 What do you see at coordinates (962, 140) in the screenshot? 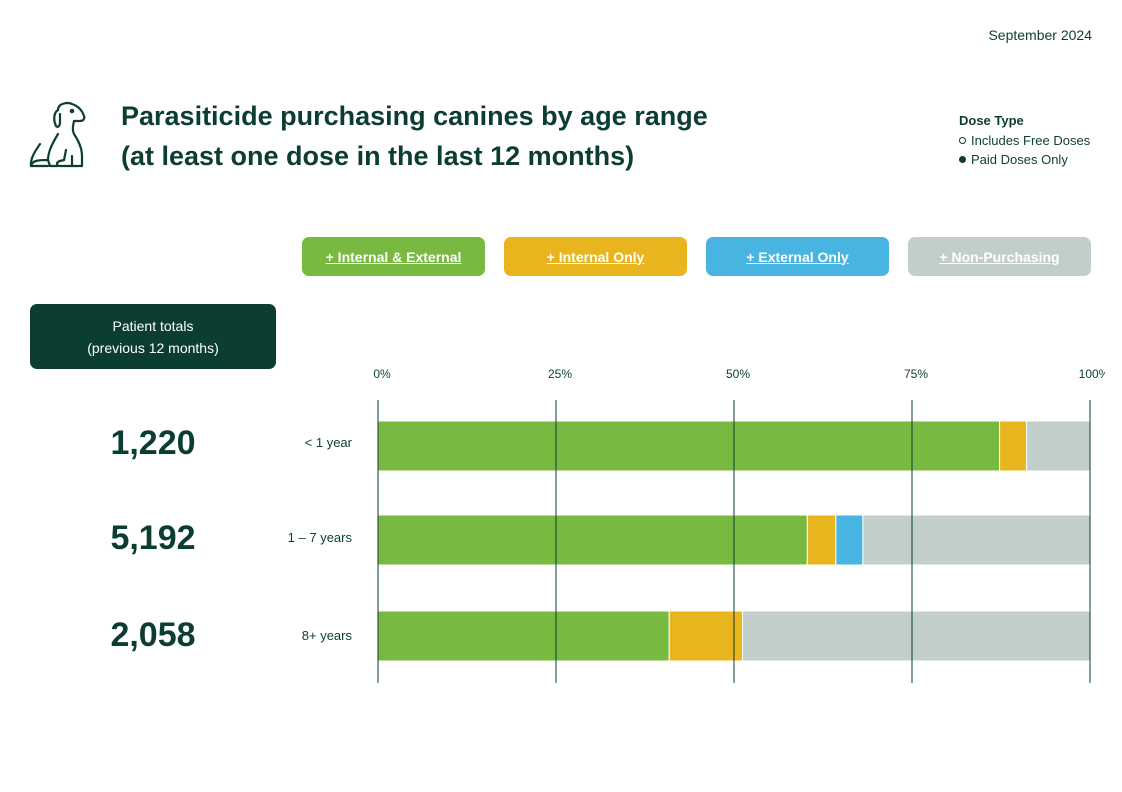
I see `radio-unselected-icon` at bounding box center [962, 140].